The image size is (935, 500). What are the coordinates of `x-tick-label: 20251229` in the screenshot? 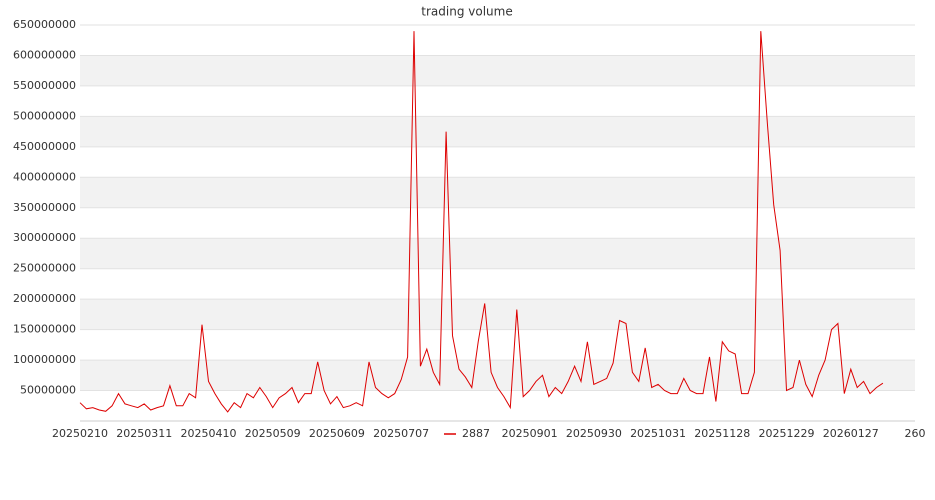 It's located at (787, 433).